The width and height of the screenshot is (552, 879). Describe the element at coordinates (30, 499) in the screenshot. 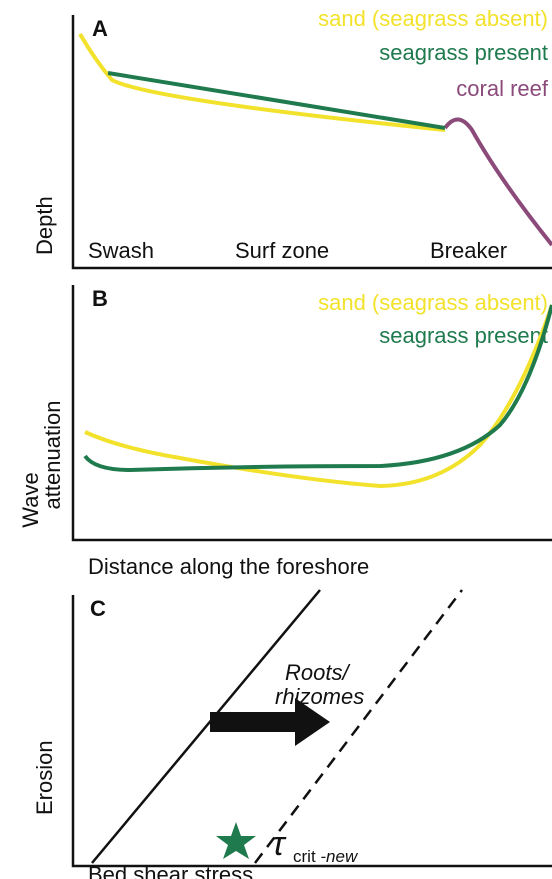

I see `y-axis-label: Wave` at that location.